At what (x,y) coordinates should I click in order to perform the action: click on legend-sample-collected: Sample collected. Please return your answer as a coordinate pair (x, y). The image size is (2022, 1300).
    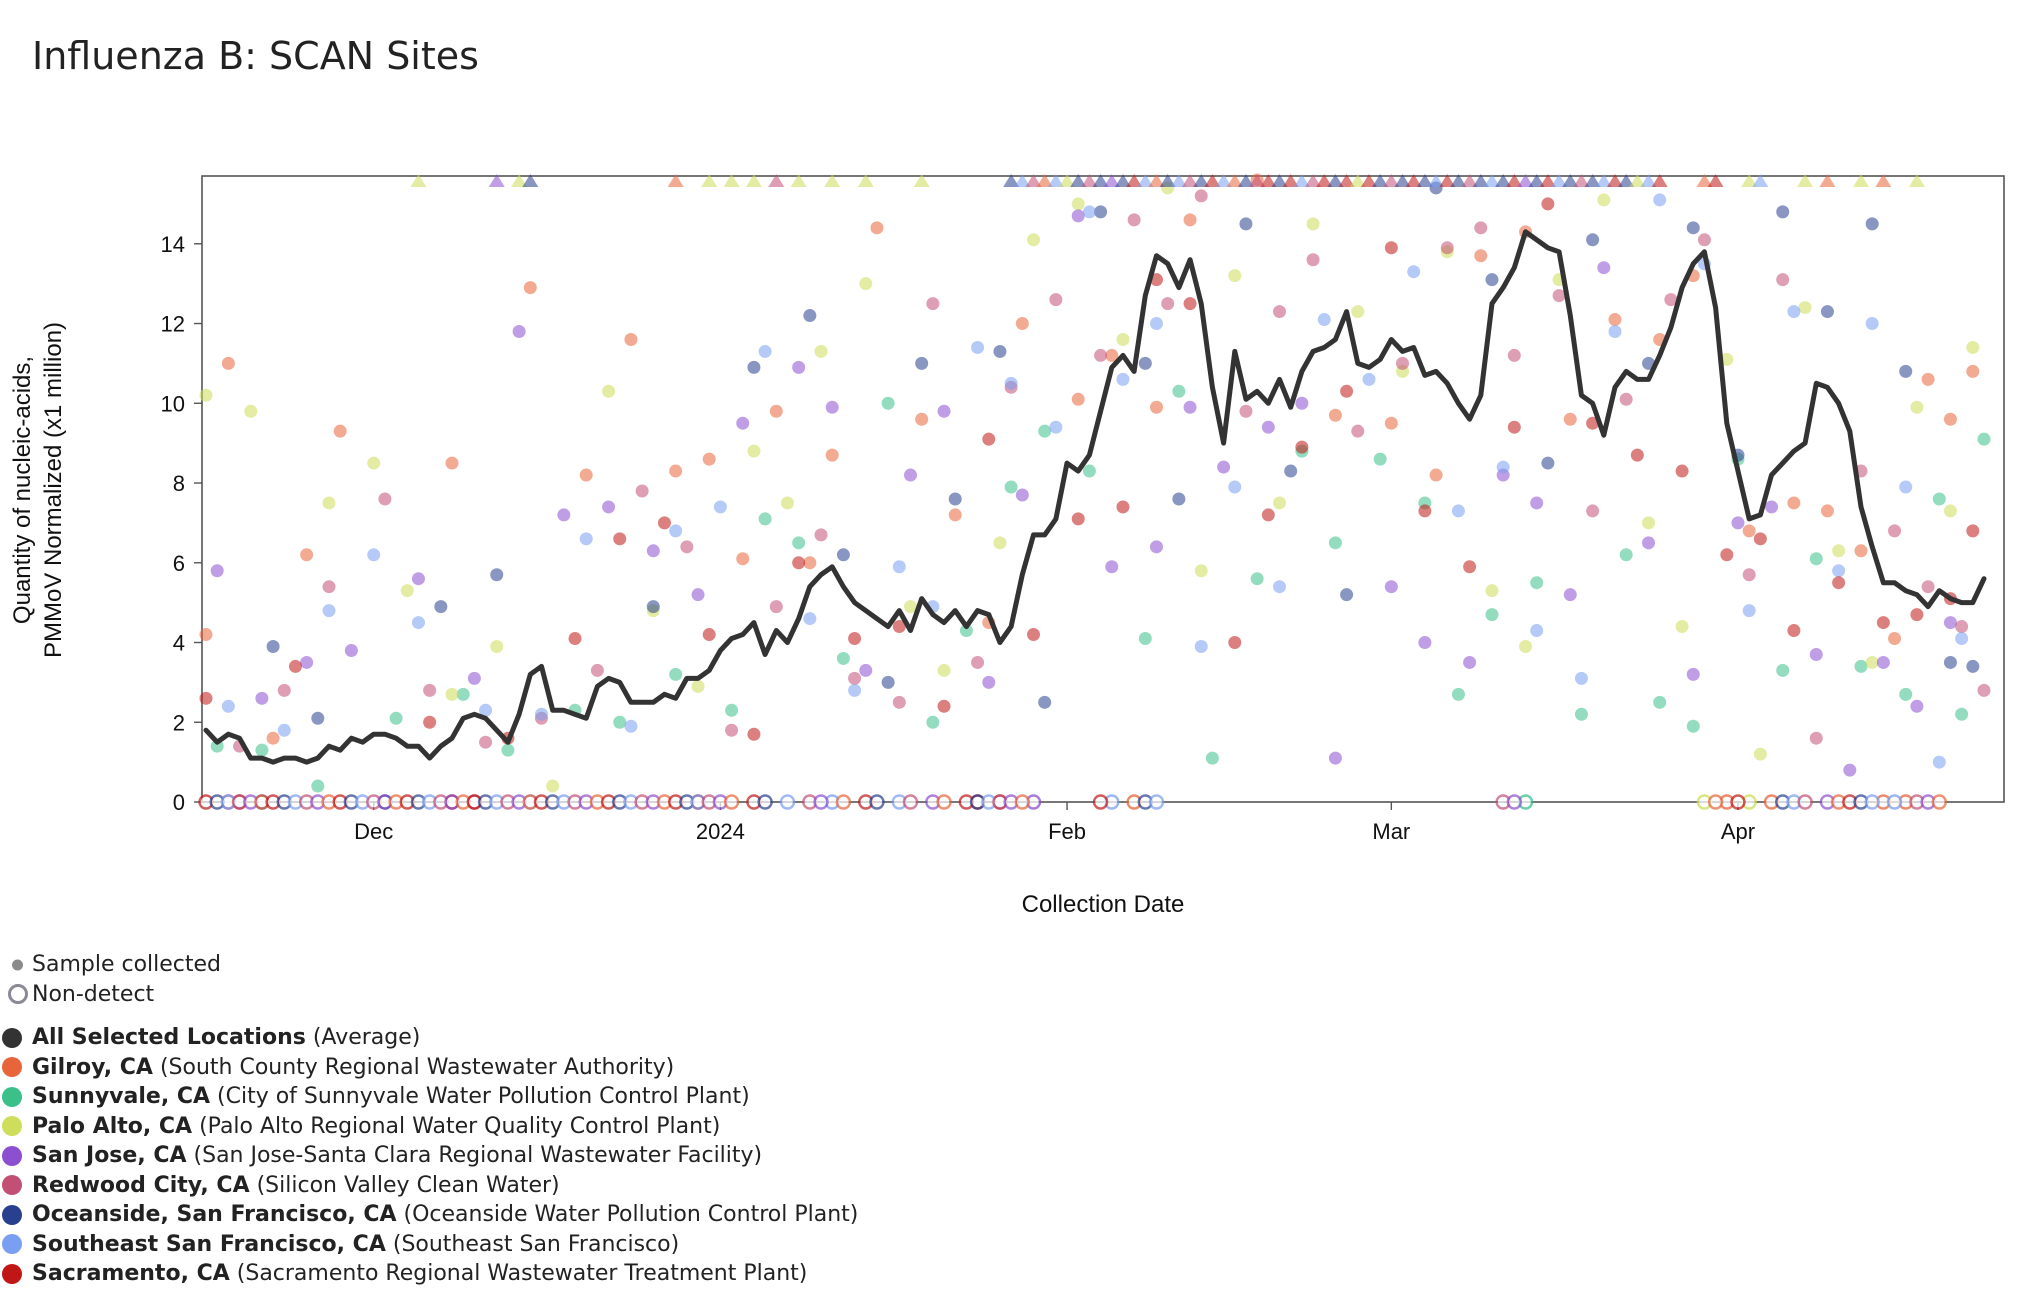
    Looking at the image, I should click on (500, 965).